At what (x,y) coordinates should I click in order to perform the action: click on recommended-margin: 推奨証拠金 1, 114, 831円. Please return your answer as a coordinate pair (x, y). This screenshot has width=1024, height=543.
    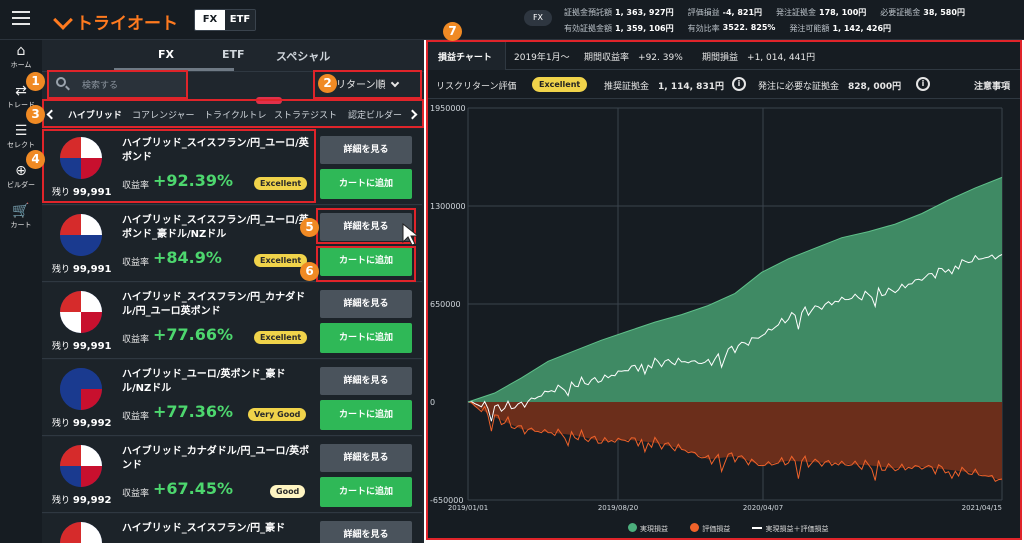
    Looking at the image, I should click on (664, 85).